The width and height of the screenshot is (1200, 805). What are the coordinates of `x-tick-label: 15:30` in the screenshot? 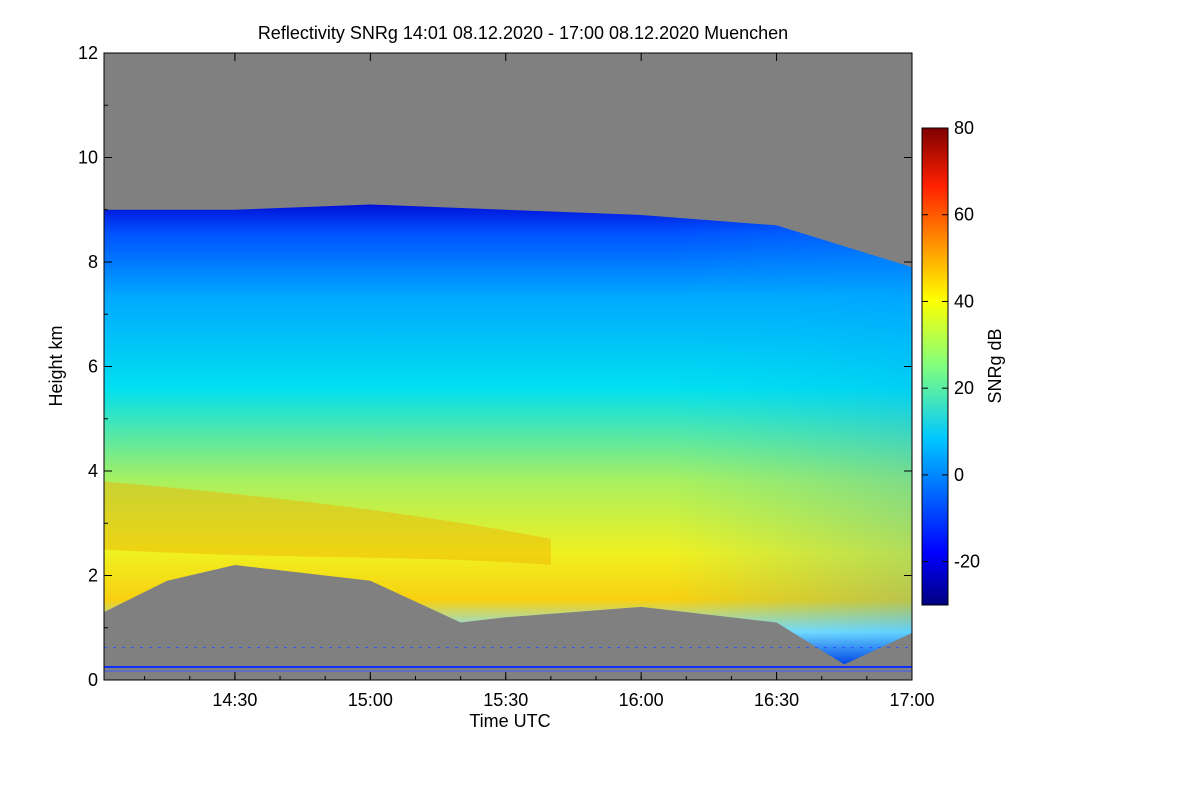 It's located at (505, 700).